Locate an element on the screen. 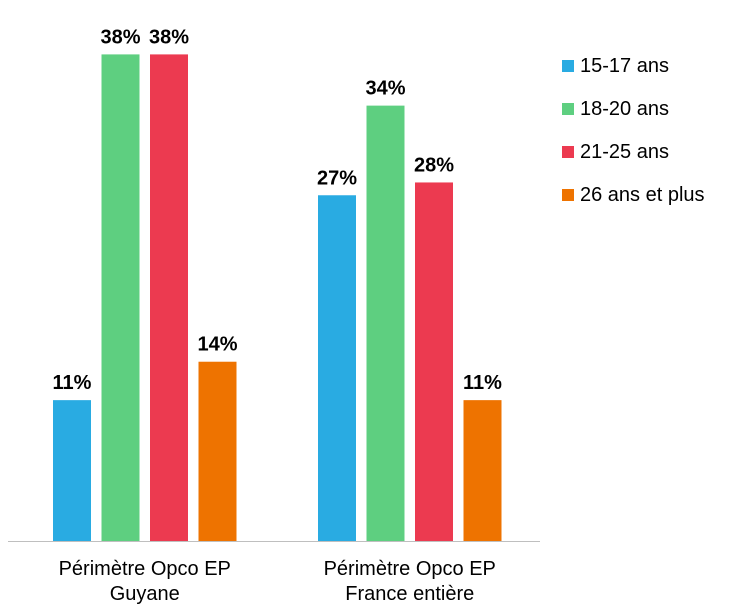 The width and height of the screenshot is (732, 606). legend-item-4: 26 ans et plus is located at coordinates (633, 195).